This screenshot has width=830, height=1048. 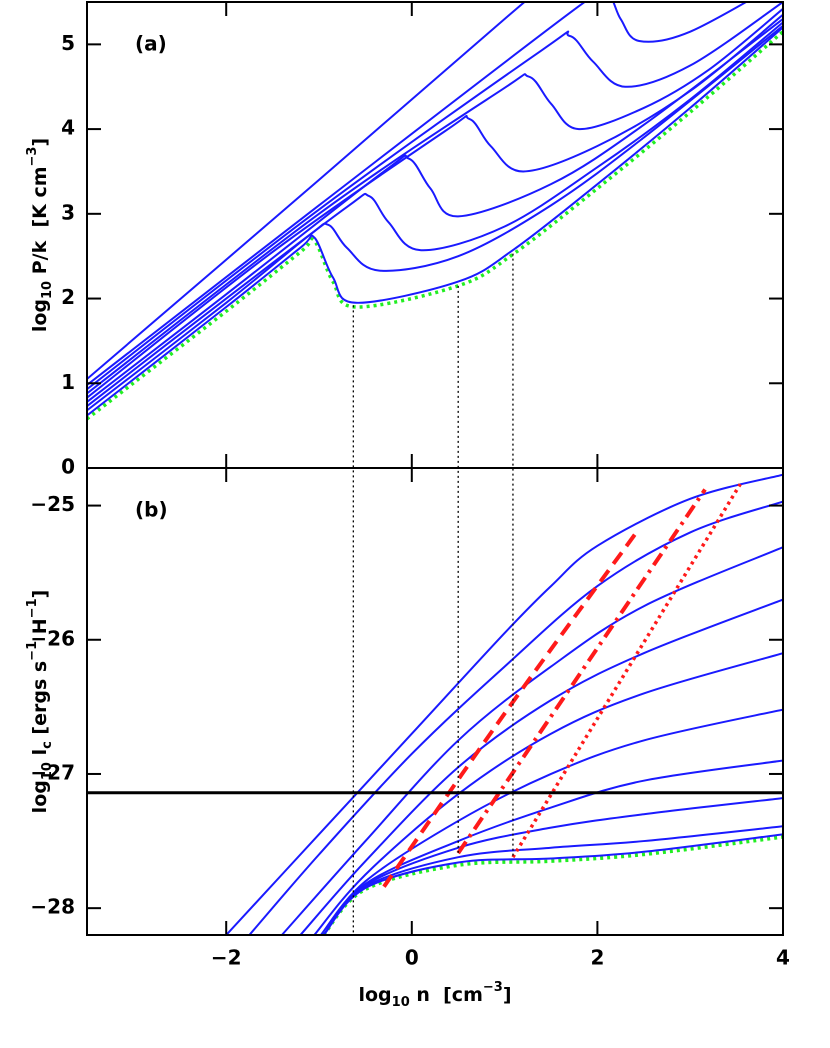 I want to click on label-part: [ergs s, so click(x=40, y=701).